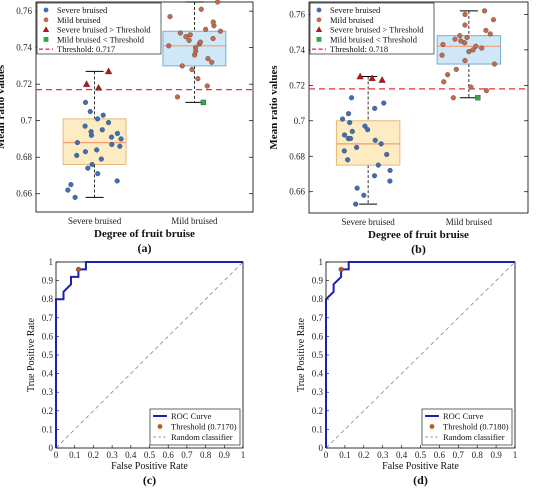 The image size is (550, 492). Describe the element at coordinates (318, 299) in the screenshot. I see `y-tick-label: 0.8` at that location.